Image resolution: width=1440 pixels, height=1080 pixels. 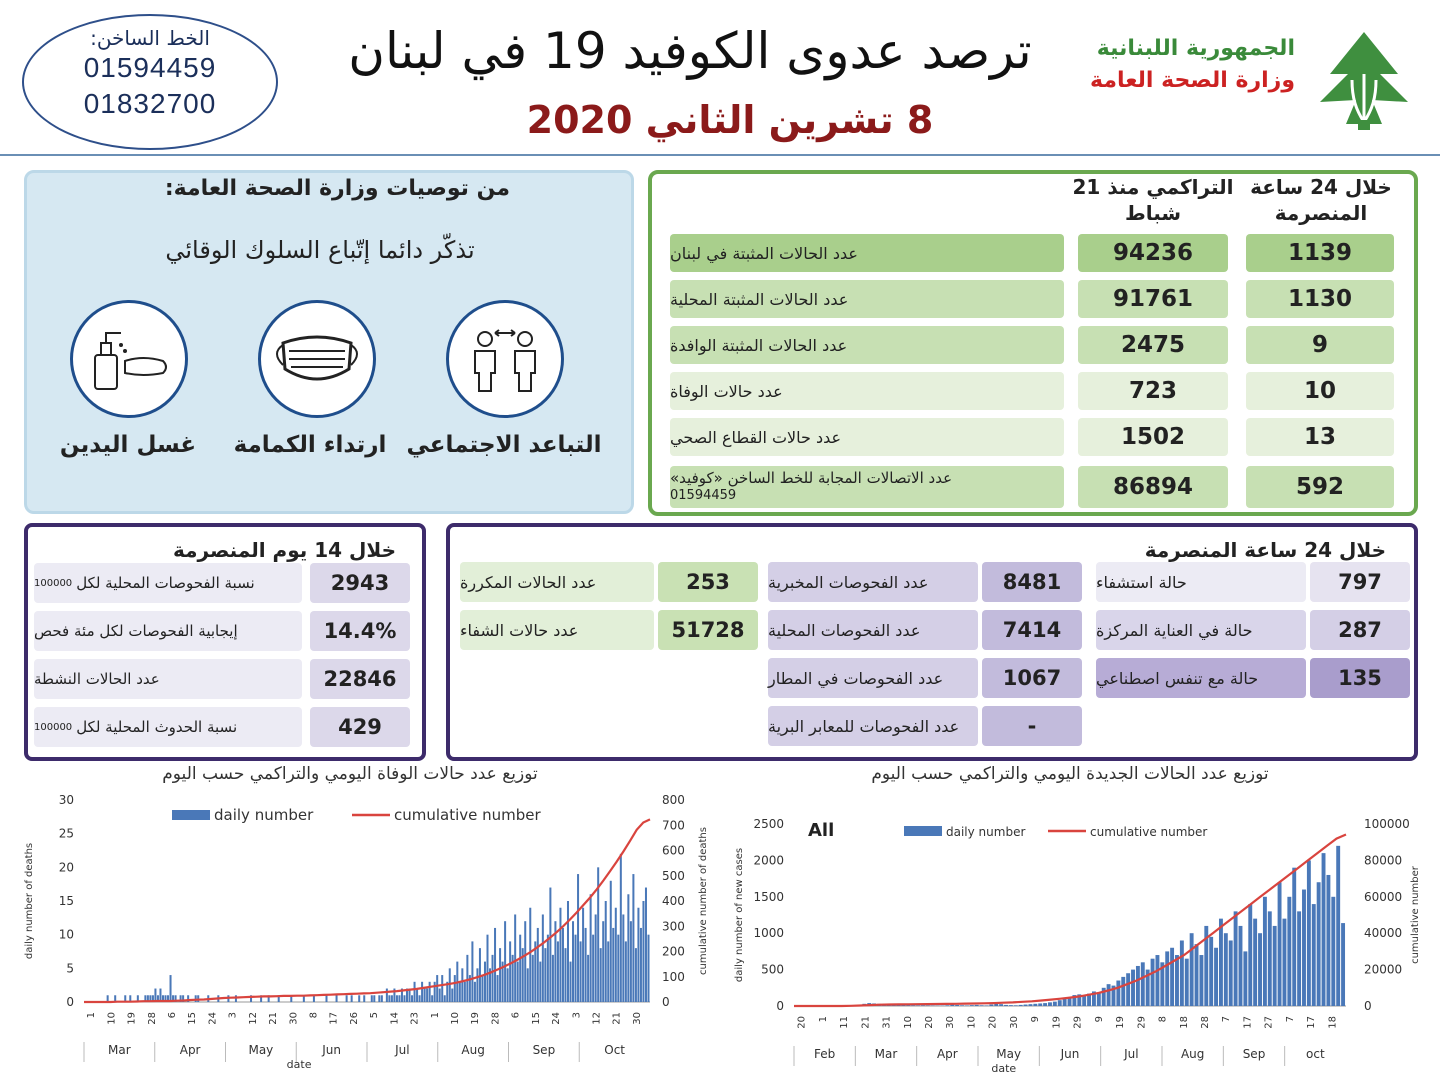 What do you see at coordinates (360, 679) in the screenshot?
I see `days14-value: 22846` at bounding box center [360, 679].